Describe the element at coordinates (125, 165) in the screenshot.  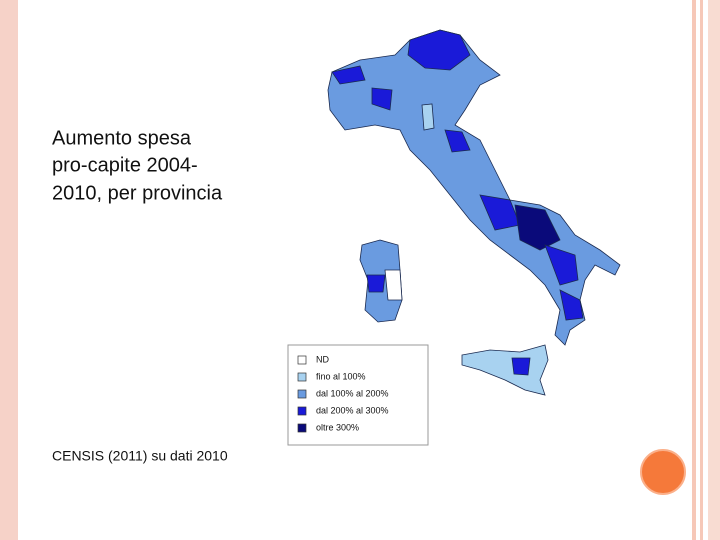
I see `title-line: pro-capite 2004-` at that location.